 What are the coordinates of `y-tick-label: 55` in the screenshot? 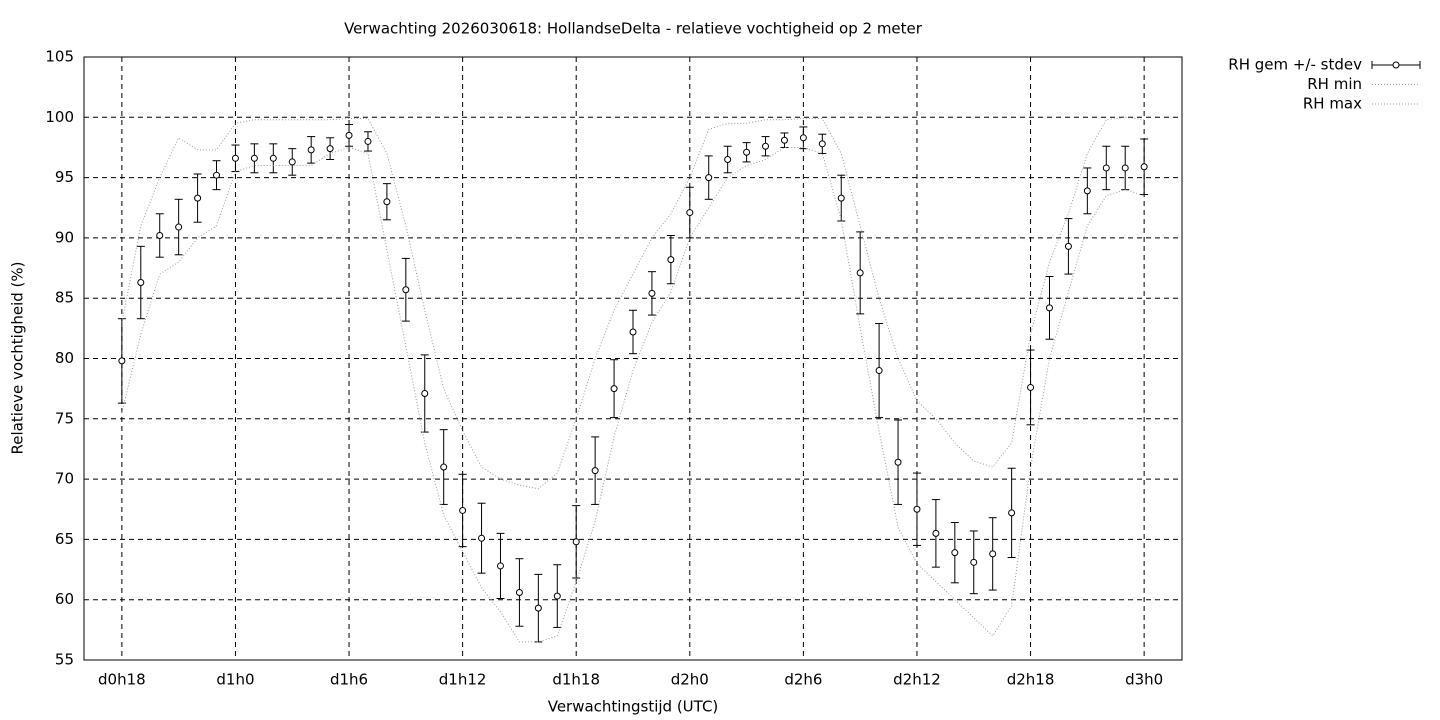 It's located at (64, 660).